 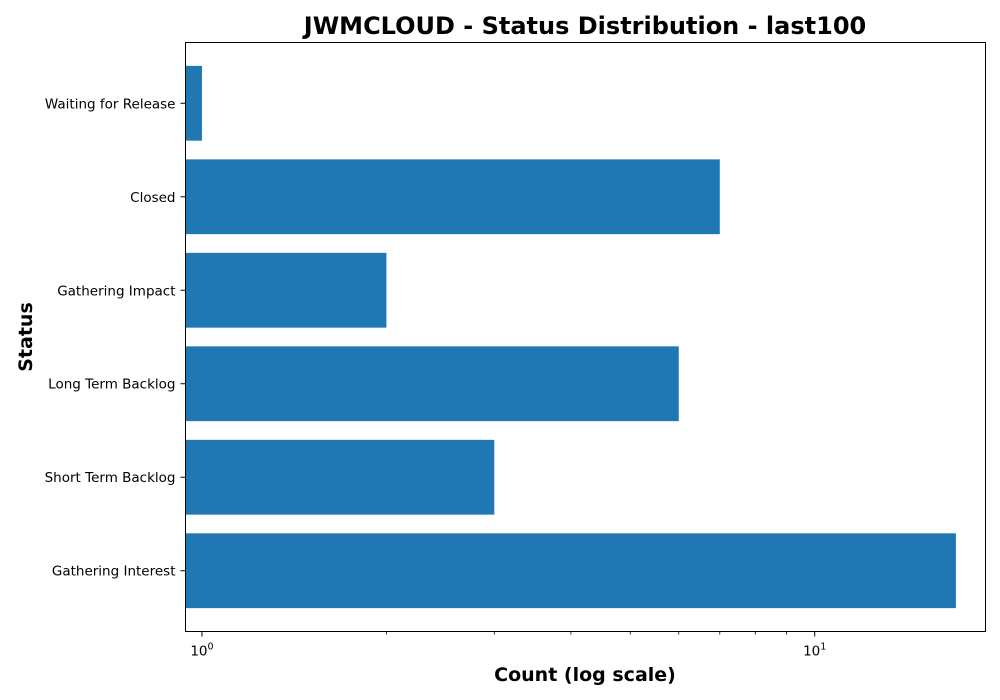 I want to click on bar-gathering-interest, so click(x=570, y=571).